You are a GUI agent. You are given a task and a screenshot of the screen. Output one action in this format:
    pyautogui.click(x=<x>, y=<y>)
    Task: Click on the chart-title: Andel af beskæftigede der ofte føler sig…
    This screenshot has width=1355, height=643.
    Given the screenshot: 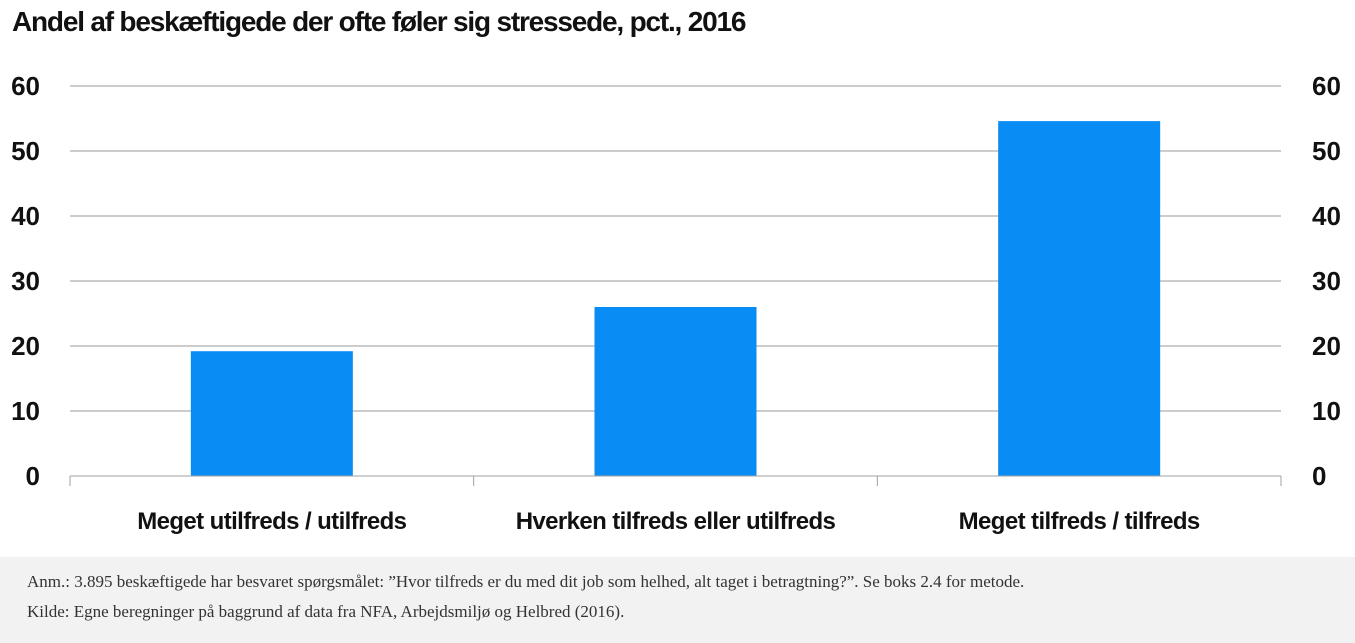 What is the action you would take?
    pyautogui.click(x=379, y=21)
    